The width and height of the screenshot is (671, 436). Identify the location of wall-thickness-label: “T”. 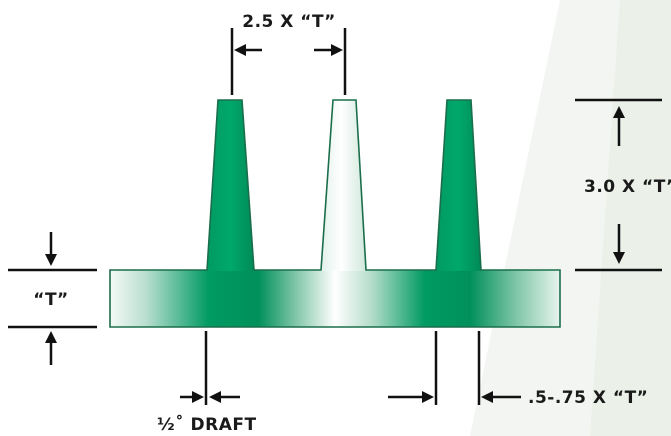
(50, 300).